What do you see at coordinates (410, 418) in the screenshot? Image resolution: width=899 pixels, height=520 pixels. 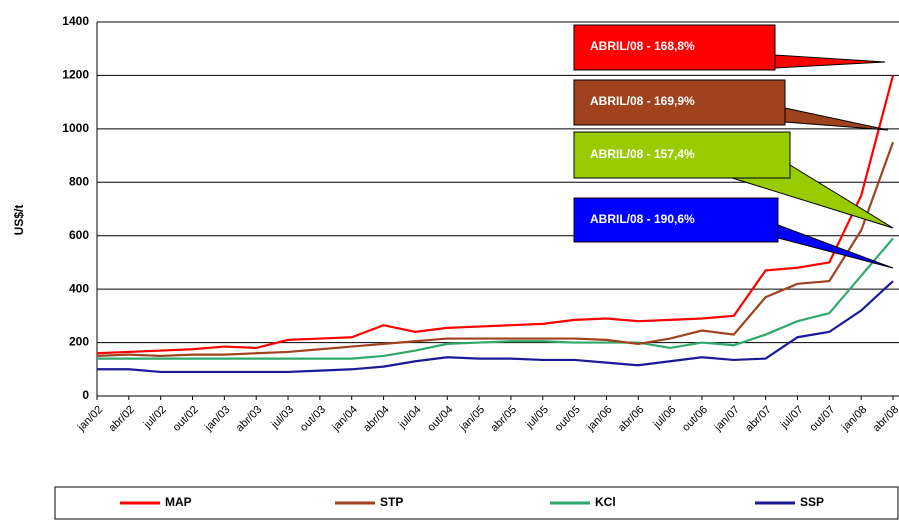 I see `x-tick-label: jul/04` at bounding box center [410, 418].